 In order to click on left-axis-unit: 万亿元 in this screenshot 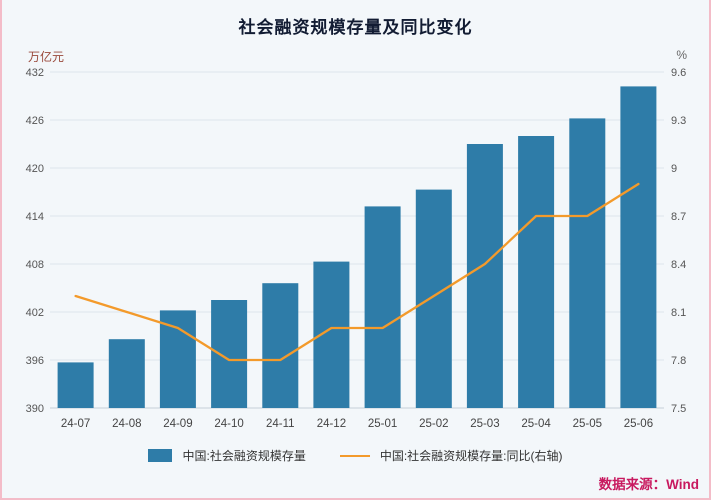, I will do `click(46, 57)`.